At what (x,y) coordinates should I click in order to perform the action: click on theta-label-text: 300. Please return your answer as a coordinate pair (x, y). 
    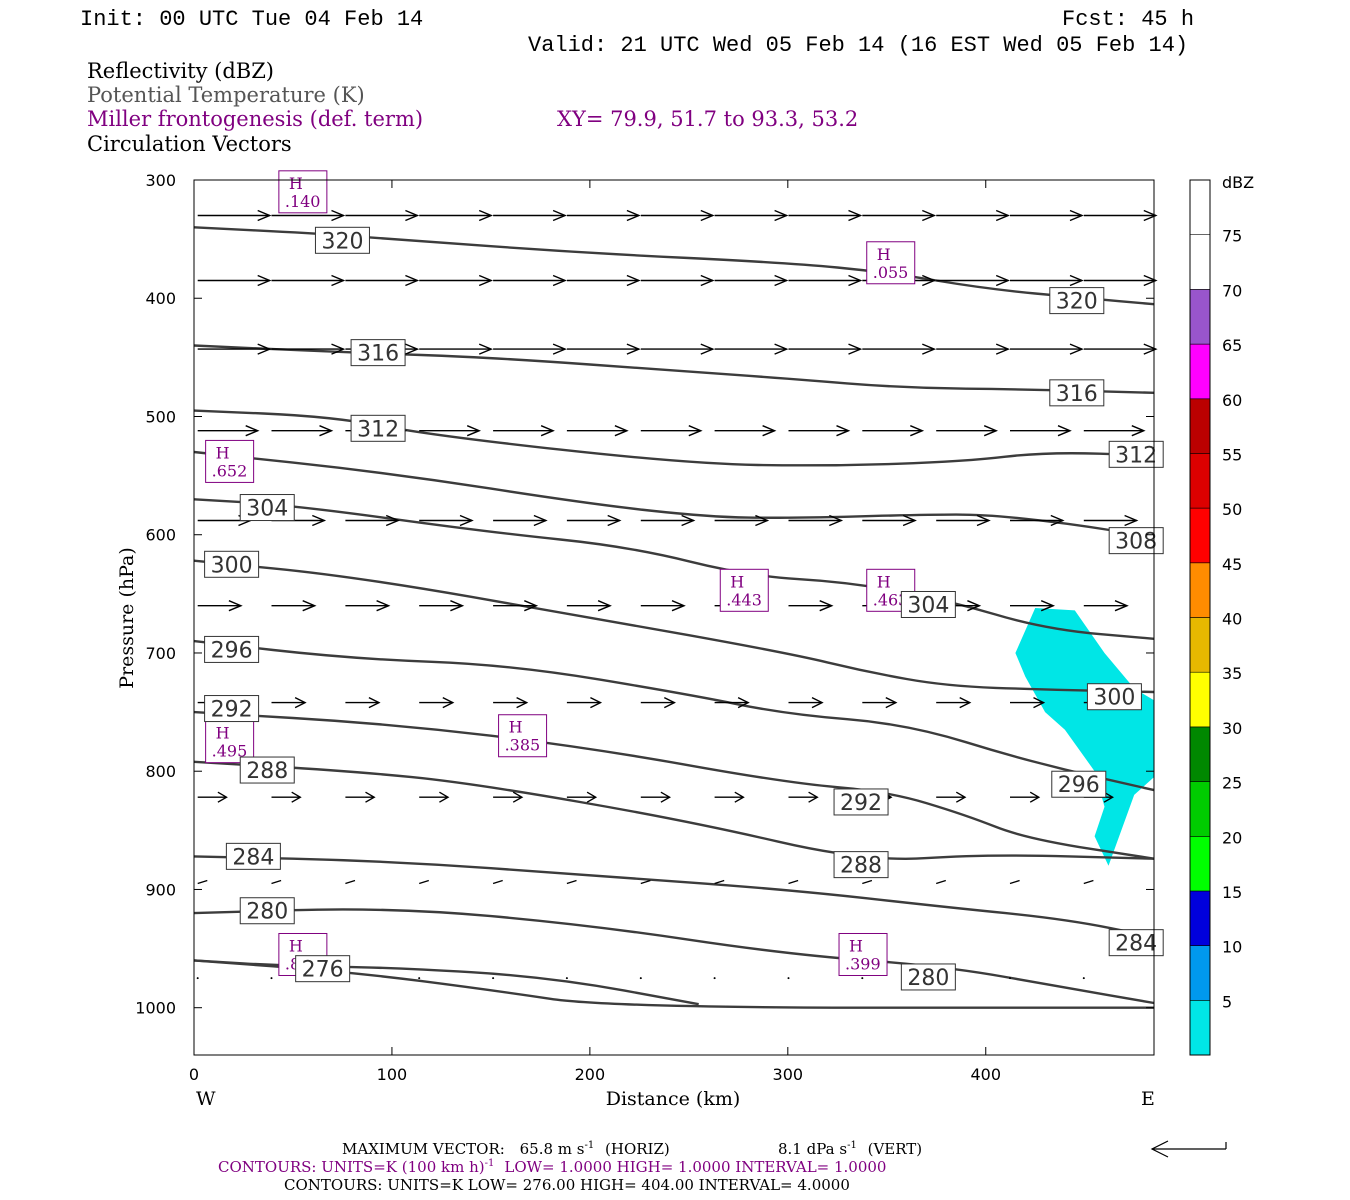
    Looking at the image, I should click on (1114, 698).